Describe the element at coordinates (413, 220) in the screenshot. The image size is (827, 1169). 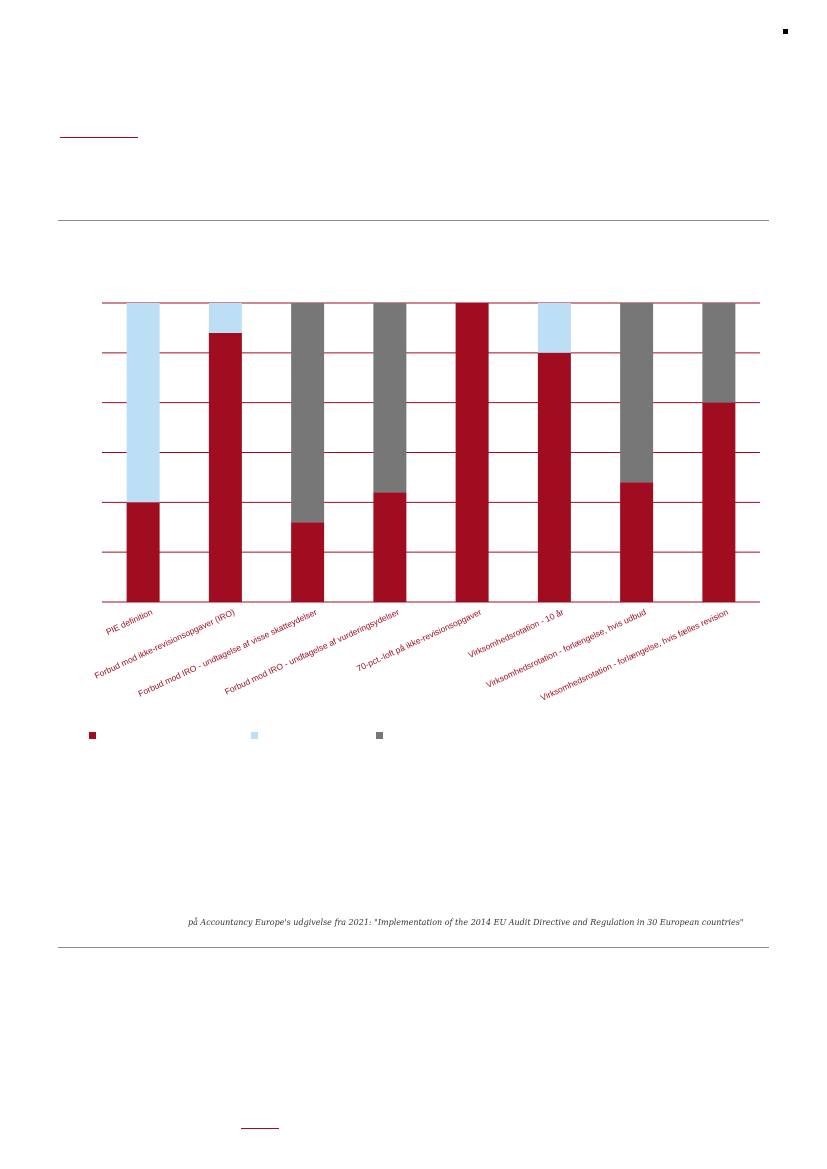
I see `divider-top` at that location.